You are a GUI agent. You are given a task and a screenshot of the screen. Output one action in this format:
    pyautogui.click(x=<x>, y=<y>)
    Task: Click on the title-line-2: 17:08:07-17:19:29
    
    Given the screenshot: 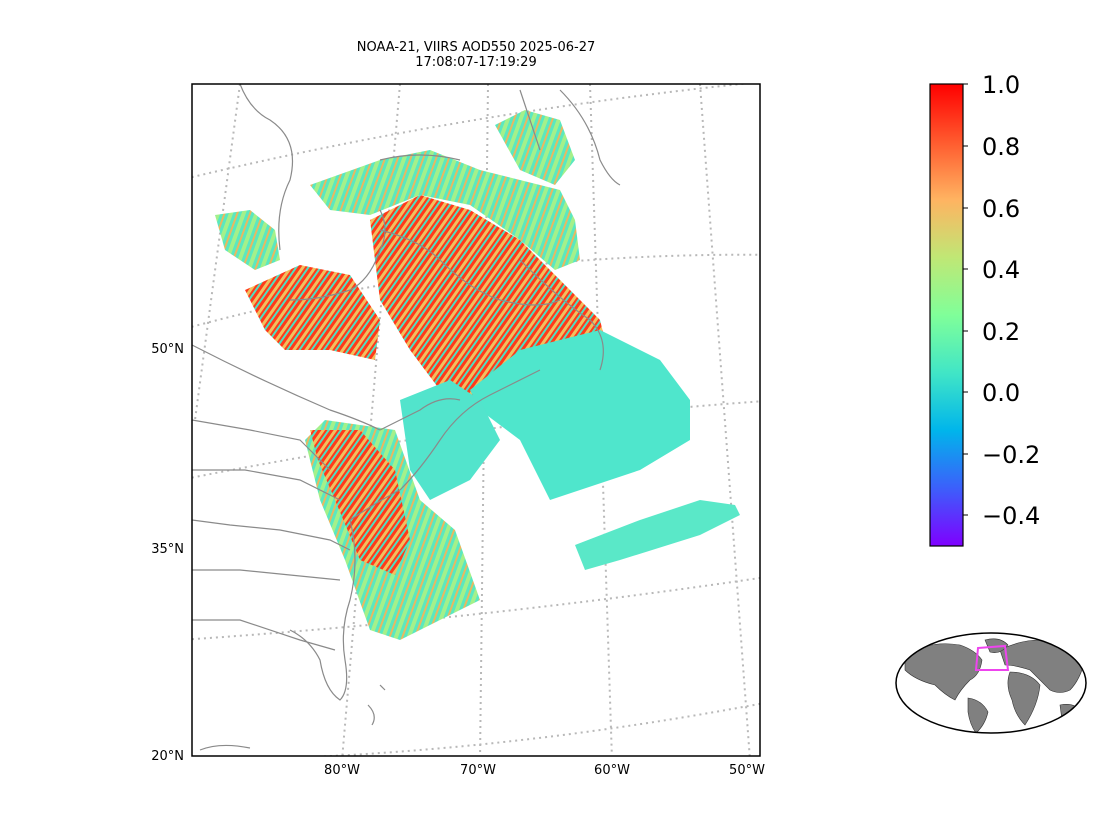 What is the action you would take?
    pyautogui.click(x=476, y=62)
    